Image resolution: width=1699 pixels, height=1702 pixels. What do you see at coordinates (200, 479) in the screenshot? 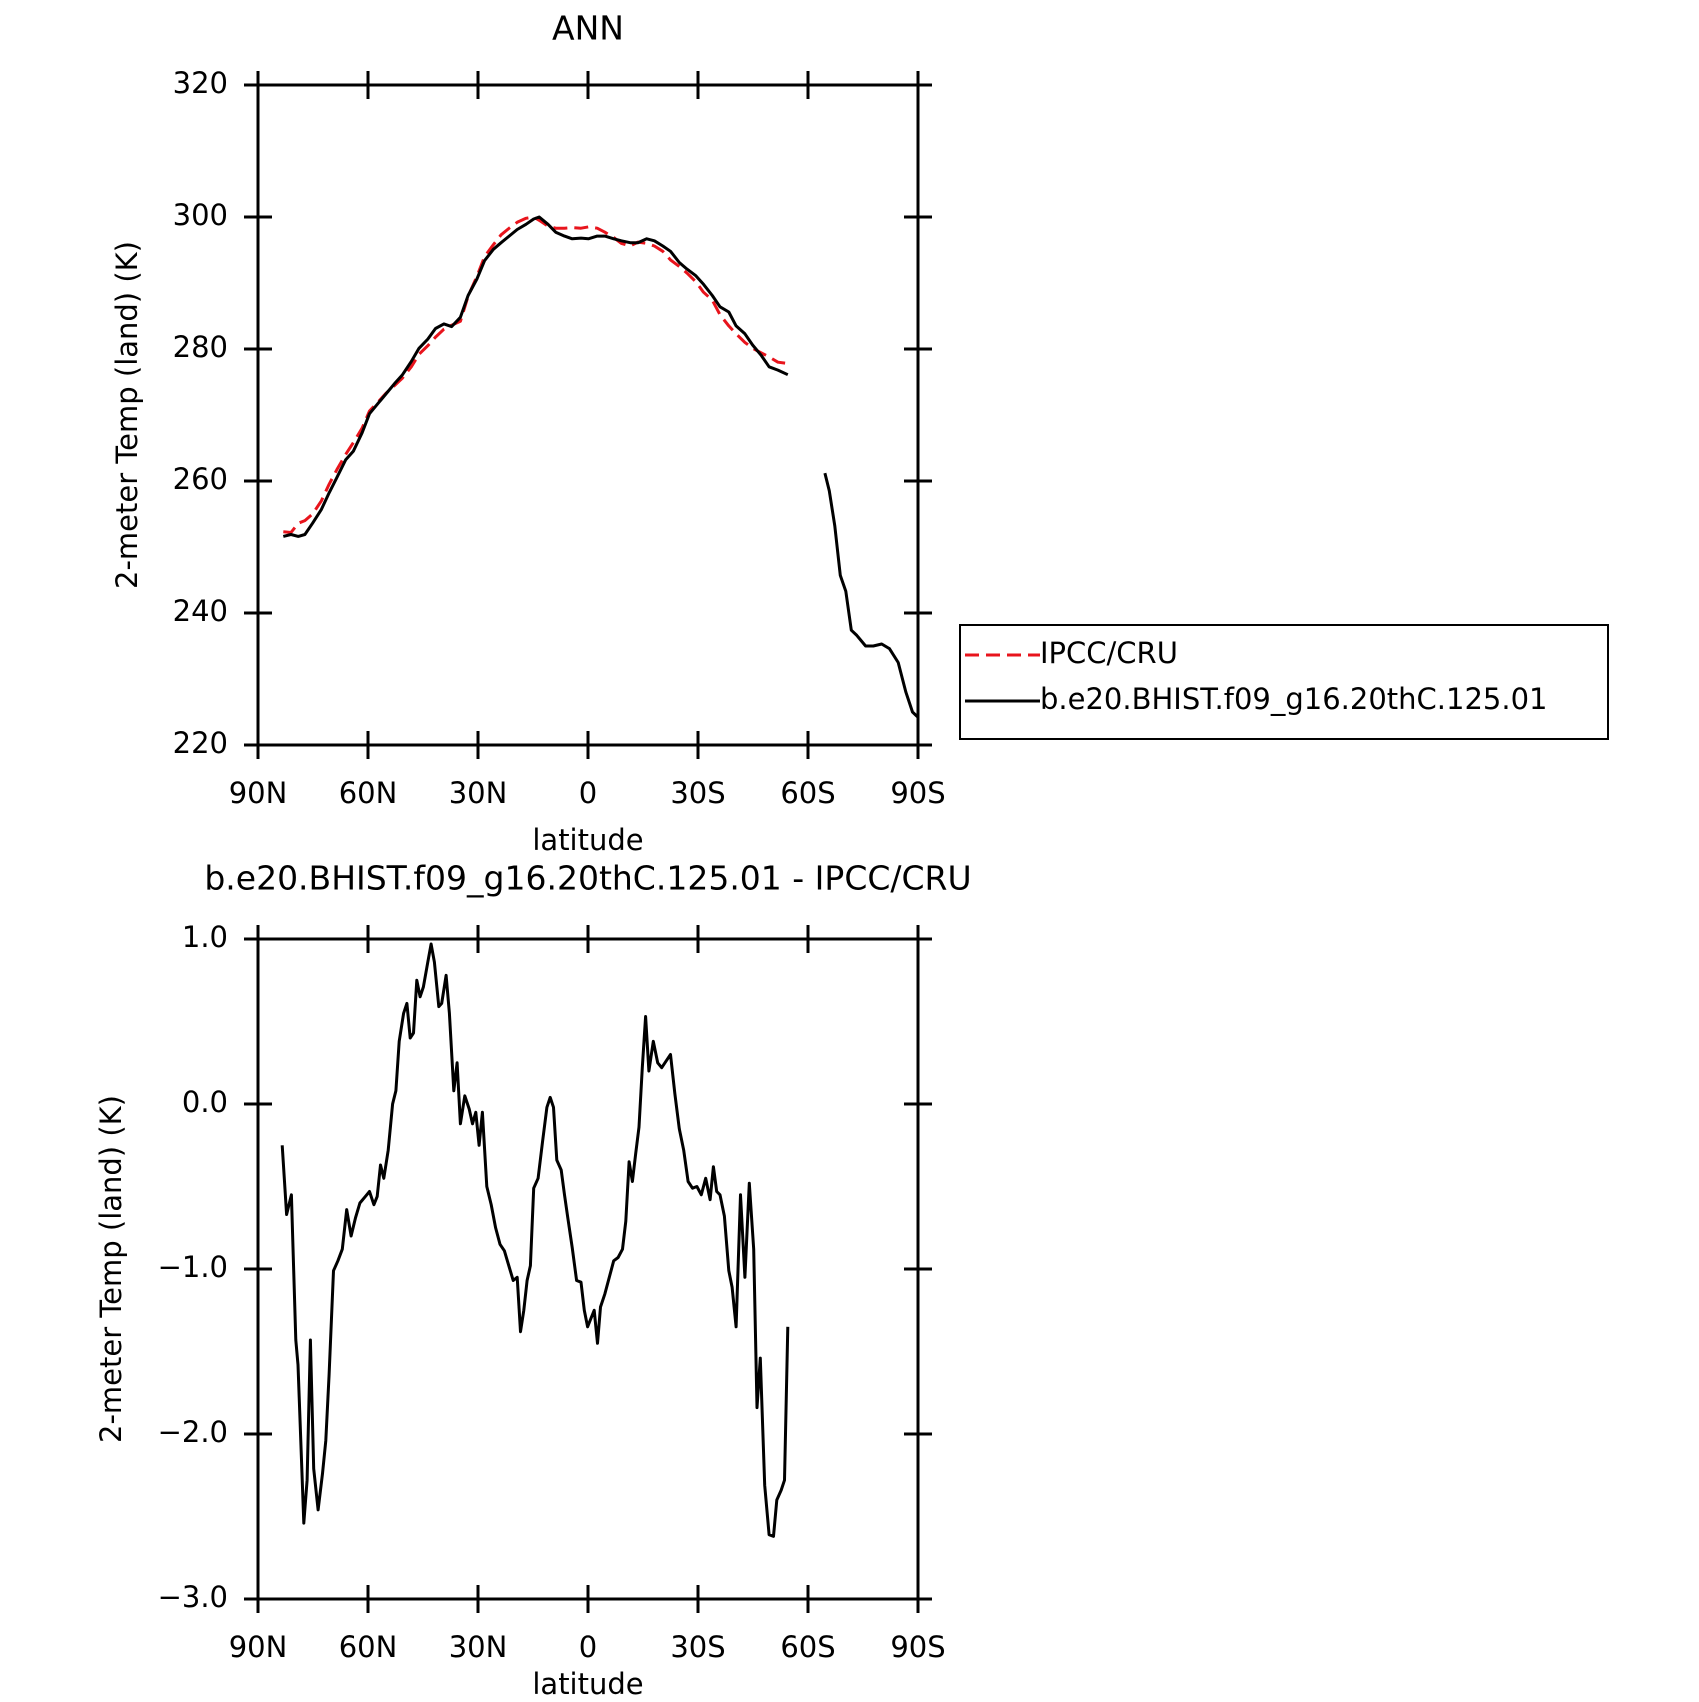
I see `y-tick-label: 260` at bounding box center [200, 479].